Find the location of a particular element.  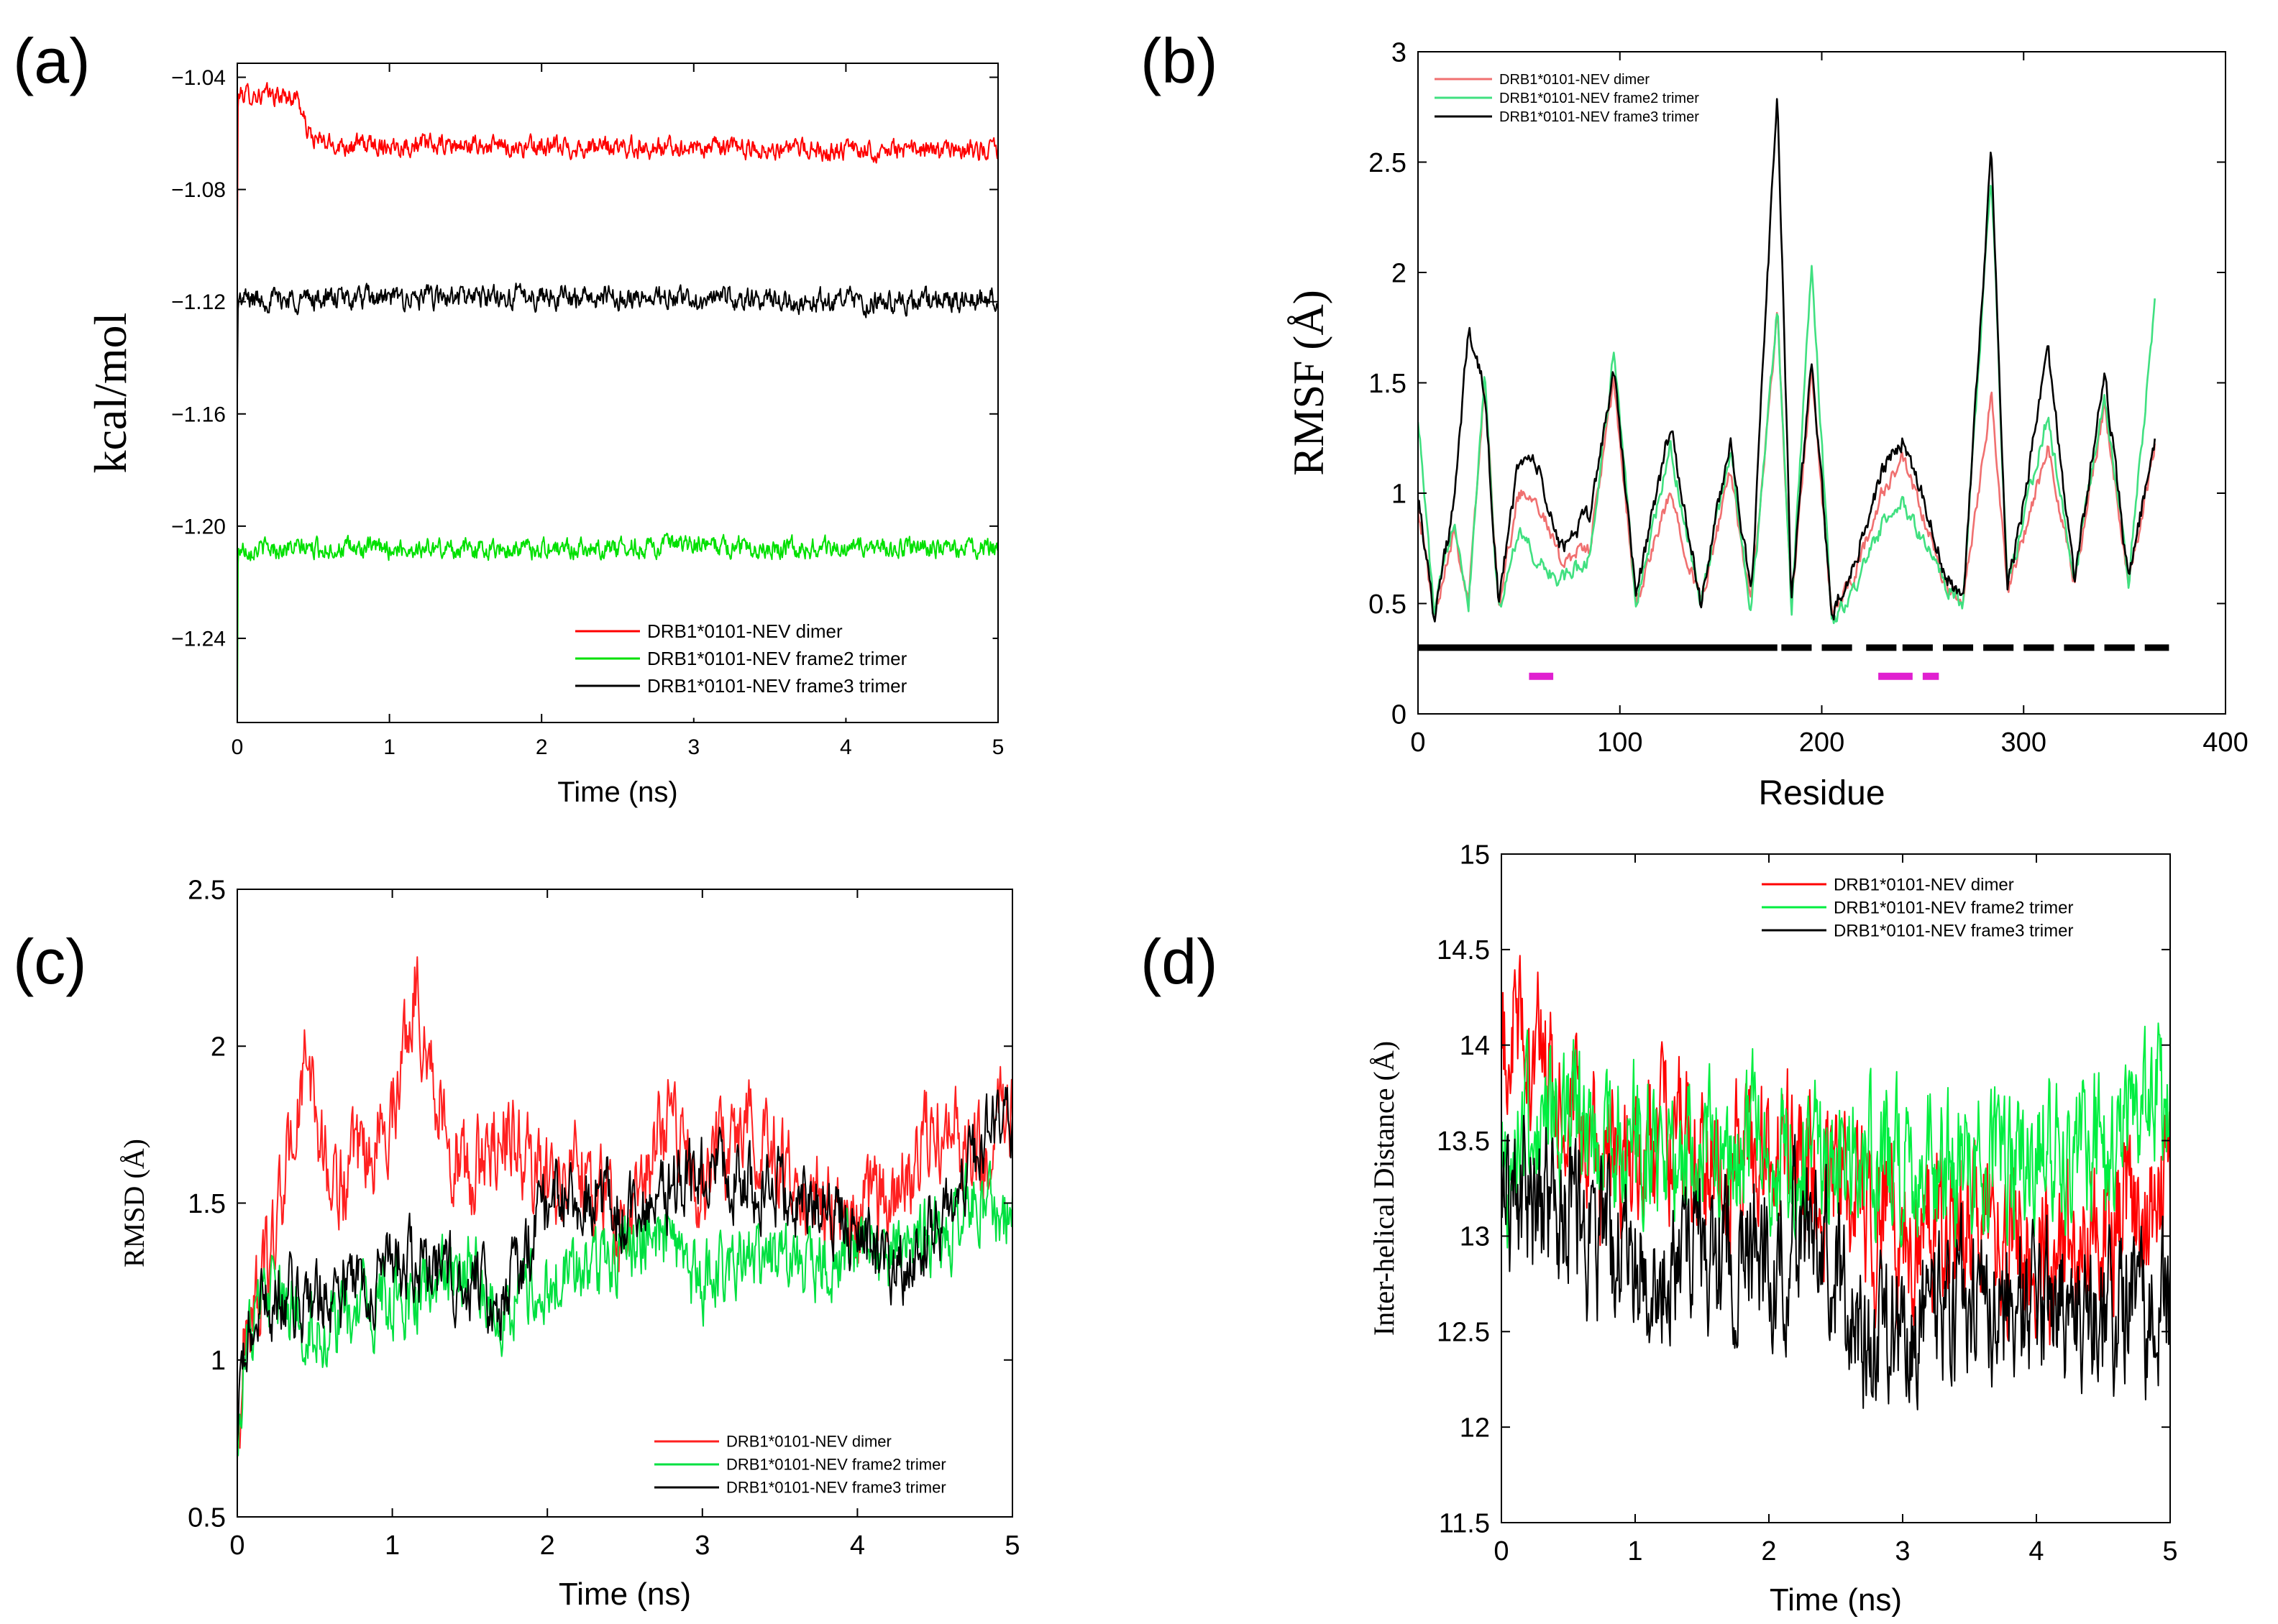

x-tick-label-d: 3 is located at coordinates (1902, 1551).